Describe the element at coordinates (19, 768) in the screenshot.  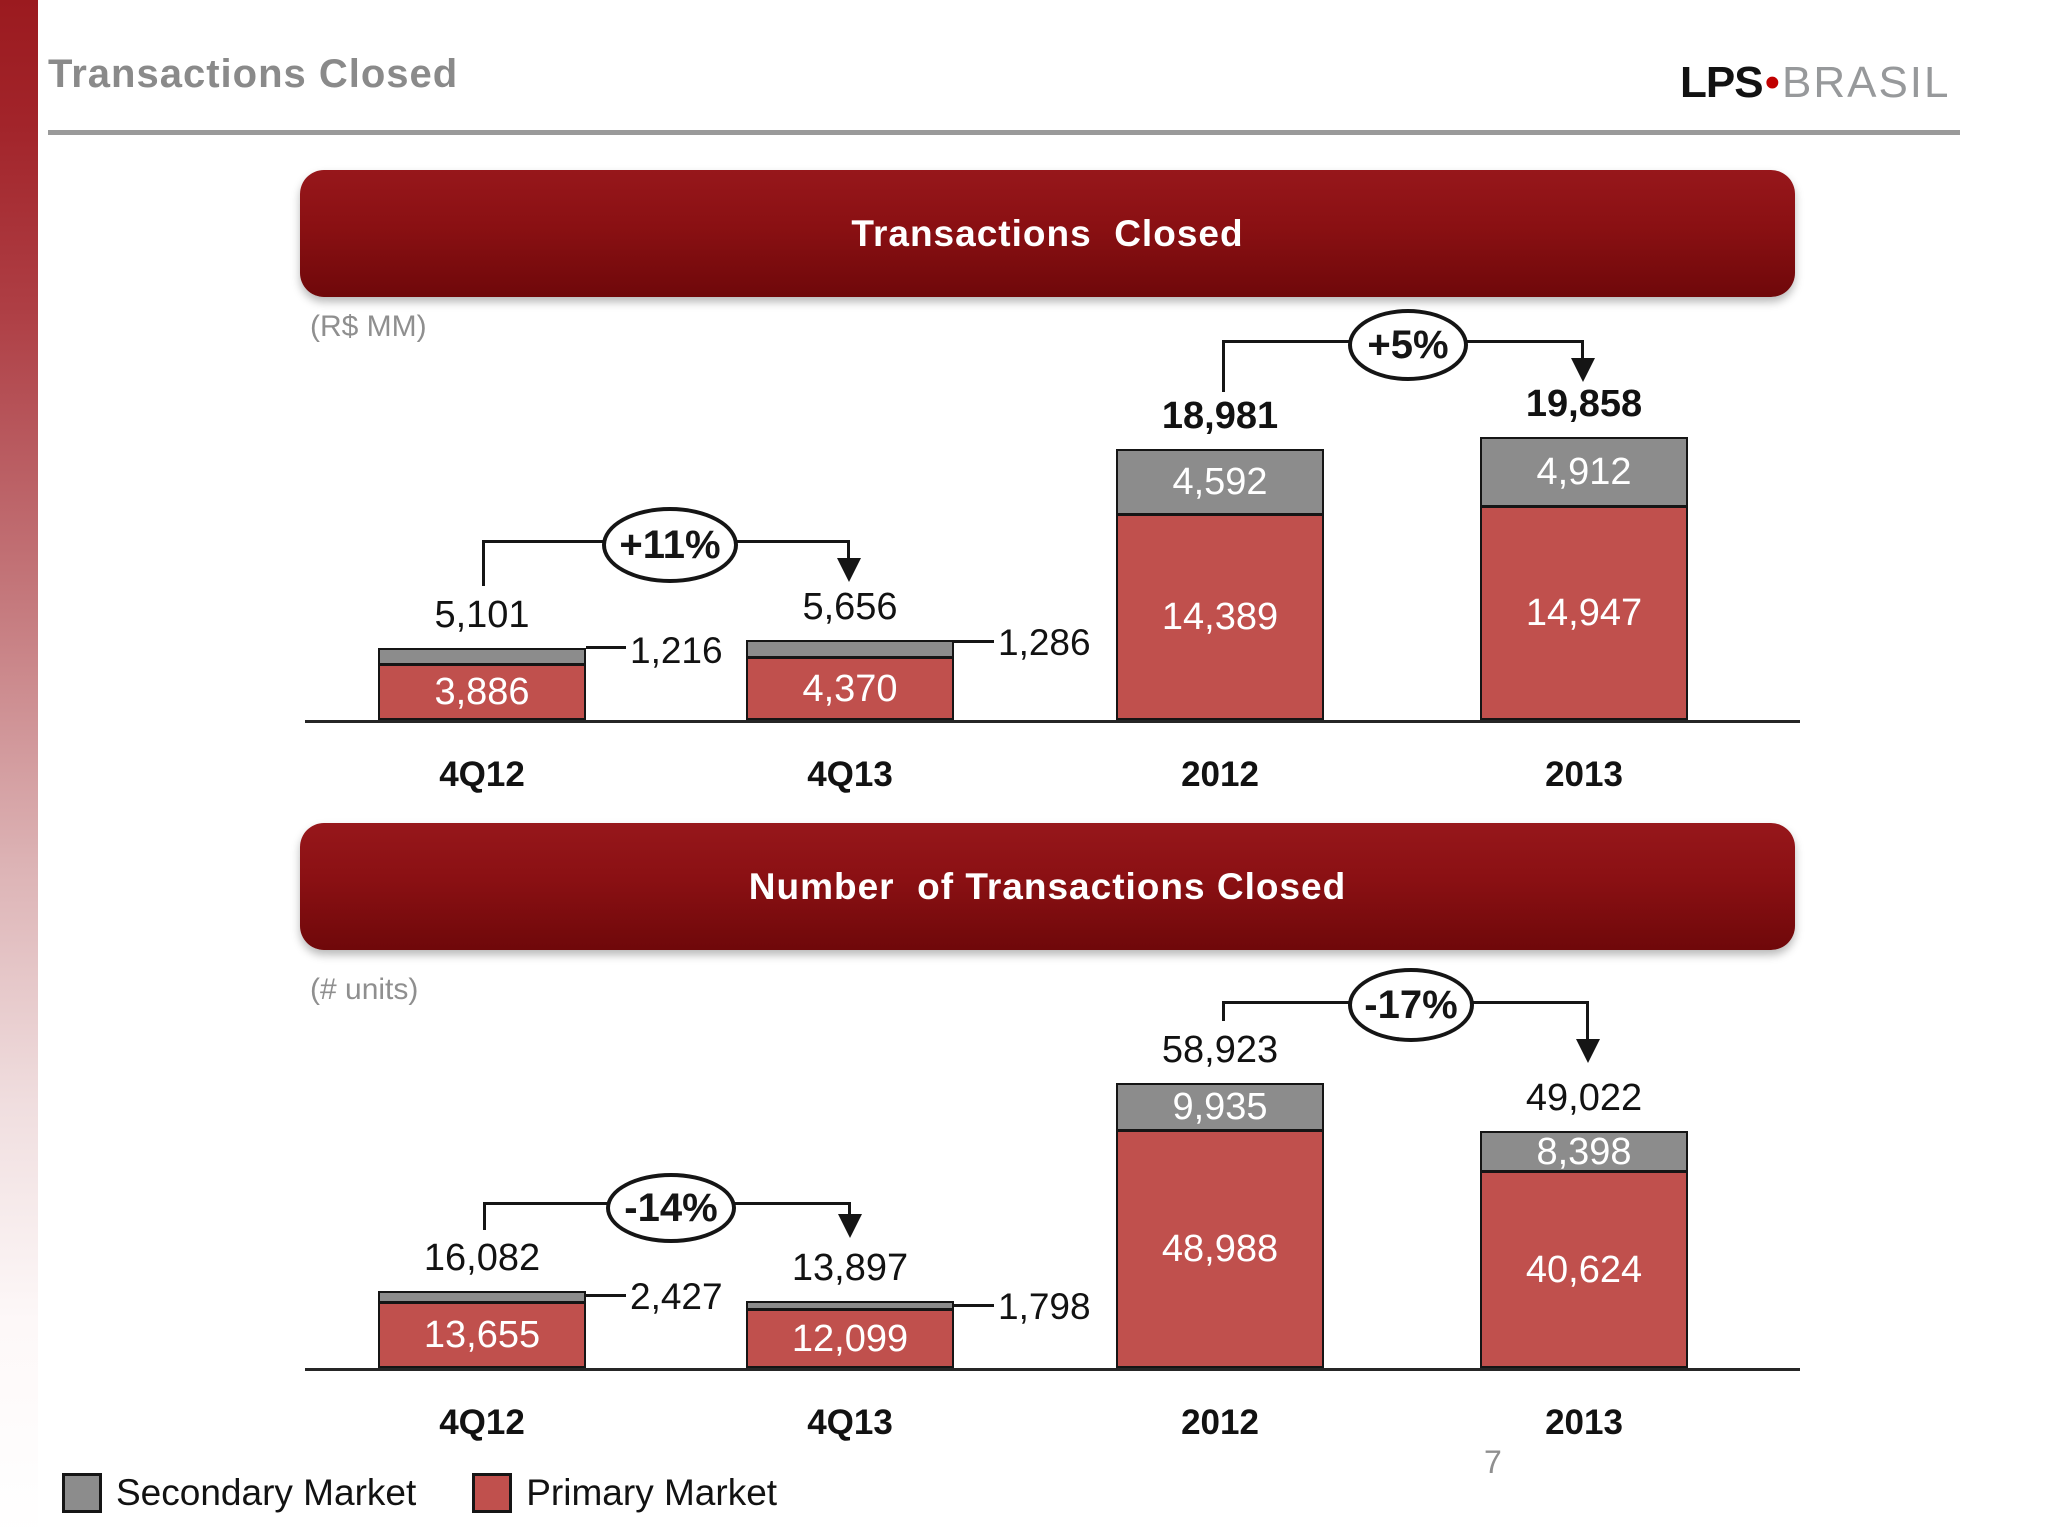
I see `side-gradient-strip` at that location.